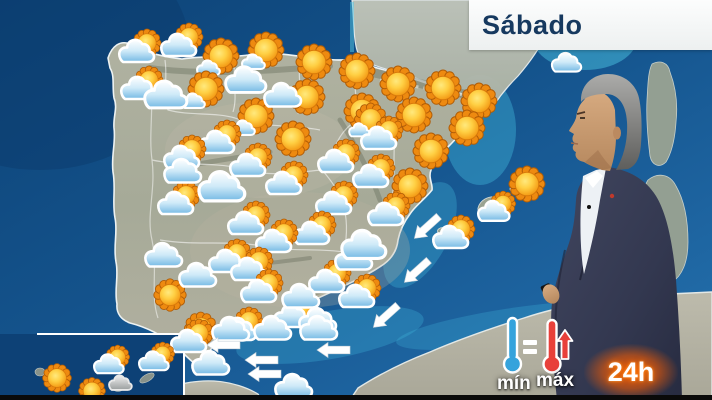 Image resolution: width=712 pixels, height=400 pixels. What do you see at coordinates (538, 345) in the screenshot?
I see `minmax-legend` at bounding box center [538, 345].